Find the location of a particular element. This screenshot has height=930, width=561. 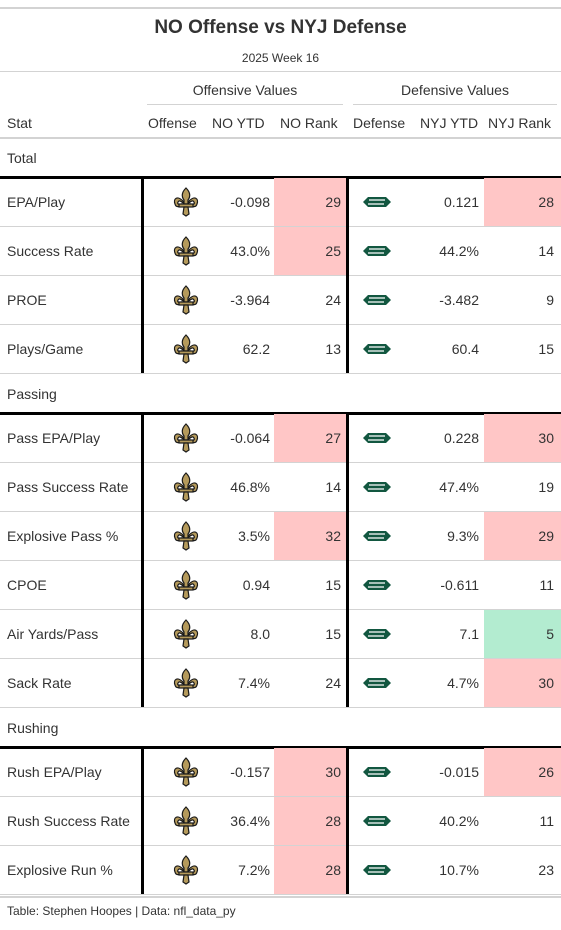

nyj-rank-value: 19 is located at coordinates (546, 487).